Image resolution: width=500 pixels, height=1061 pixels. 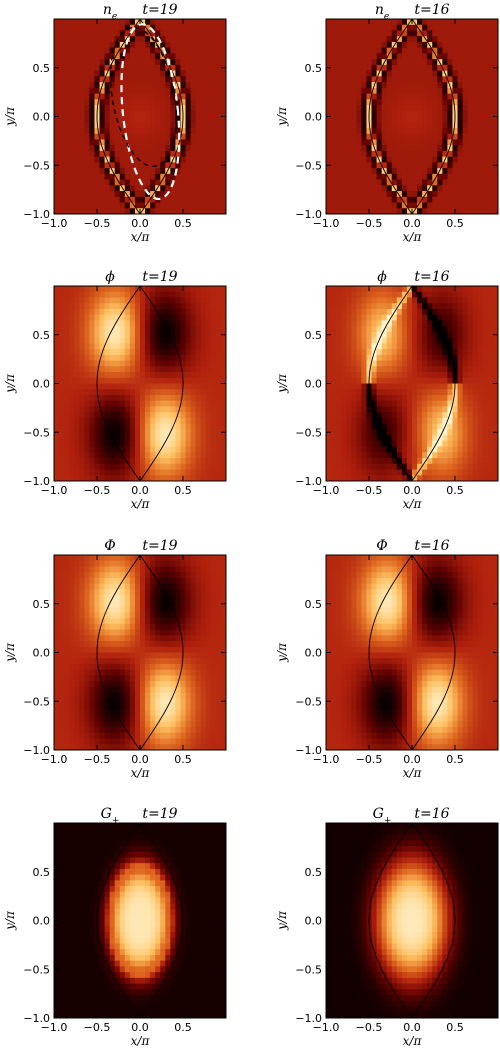 I want to click on heatmap-cells, so click(x=412, y=383).